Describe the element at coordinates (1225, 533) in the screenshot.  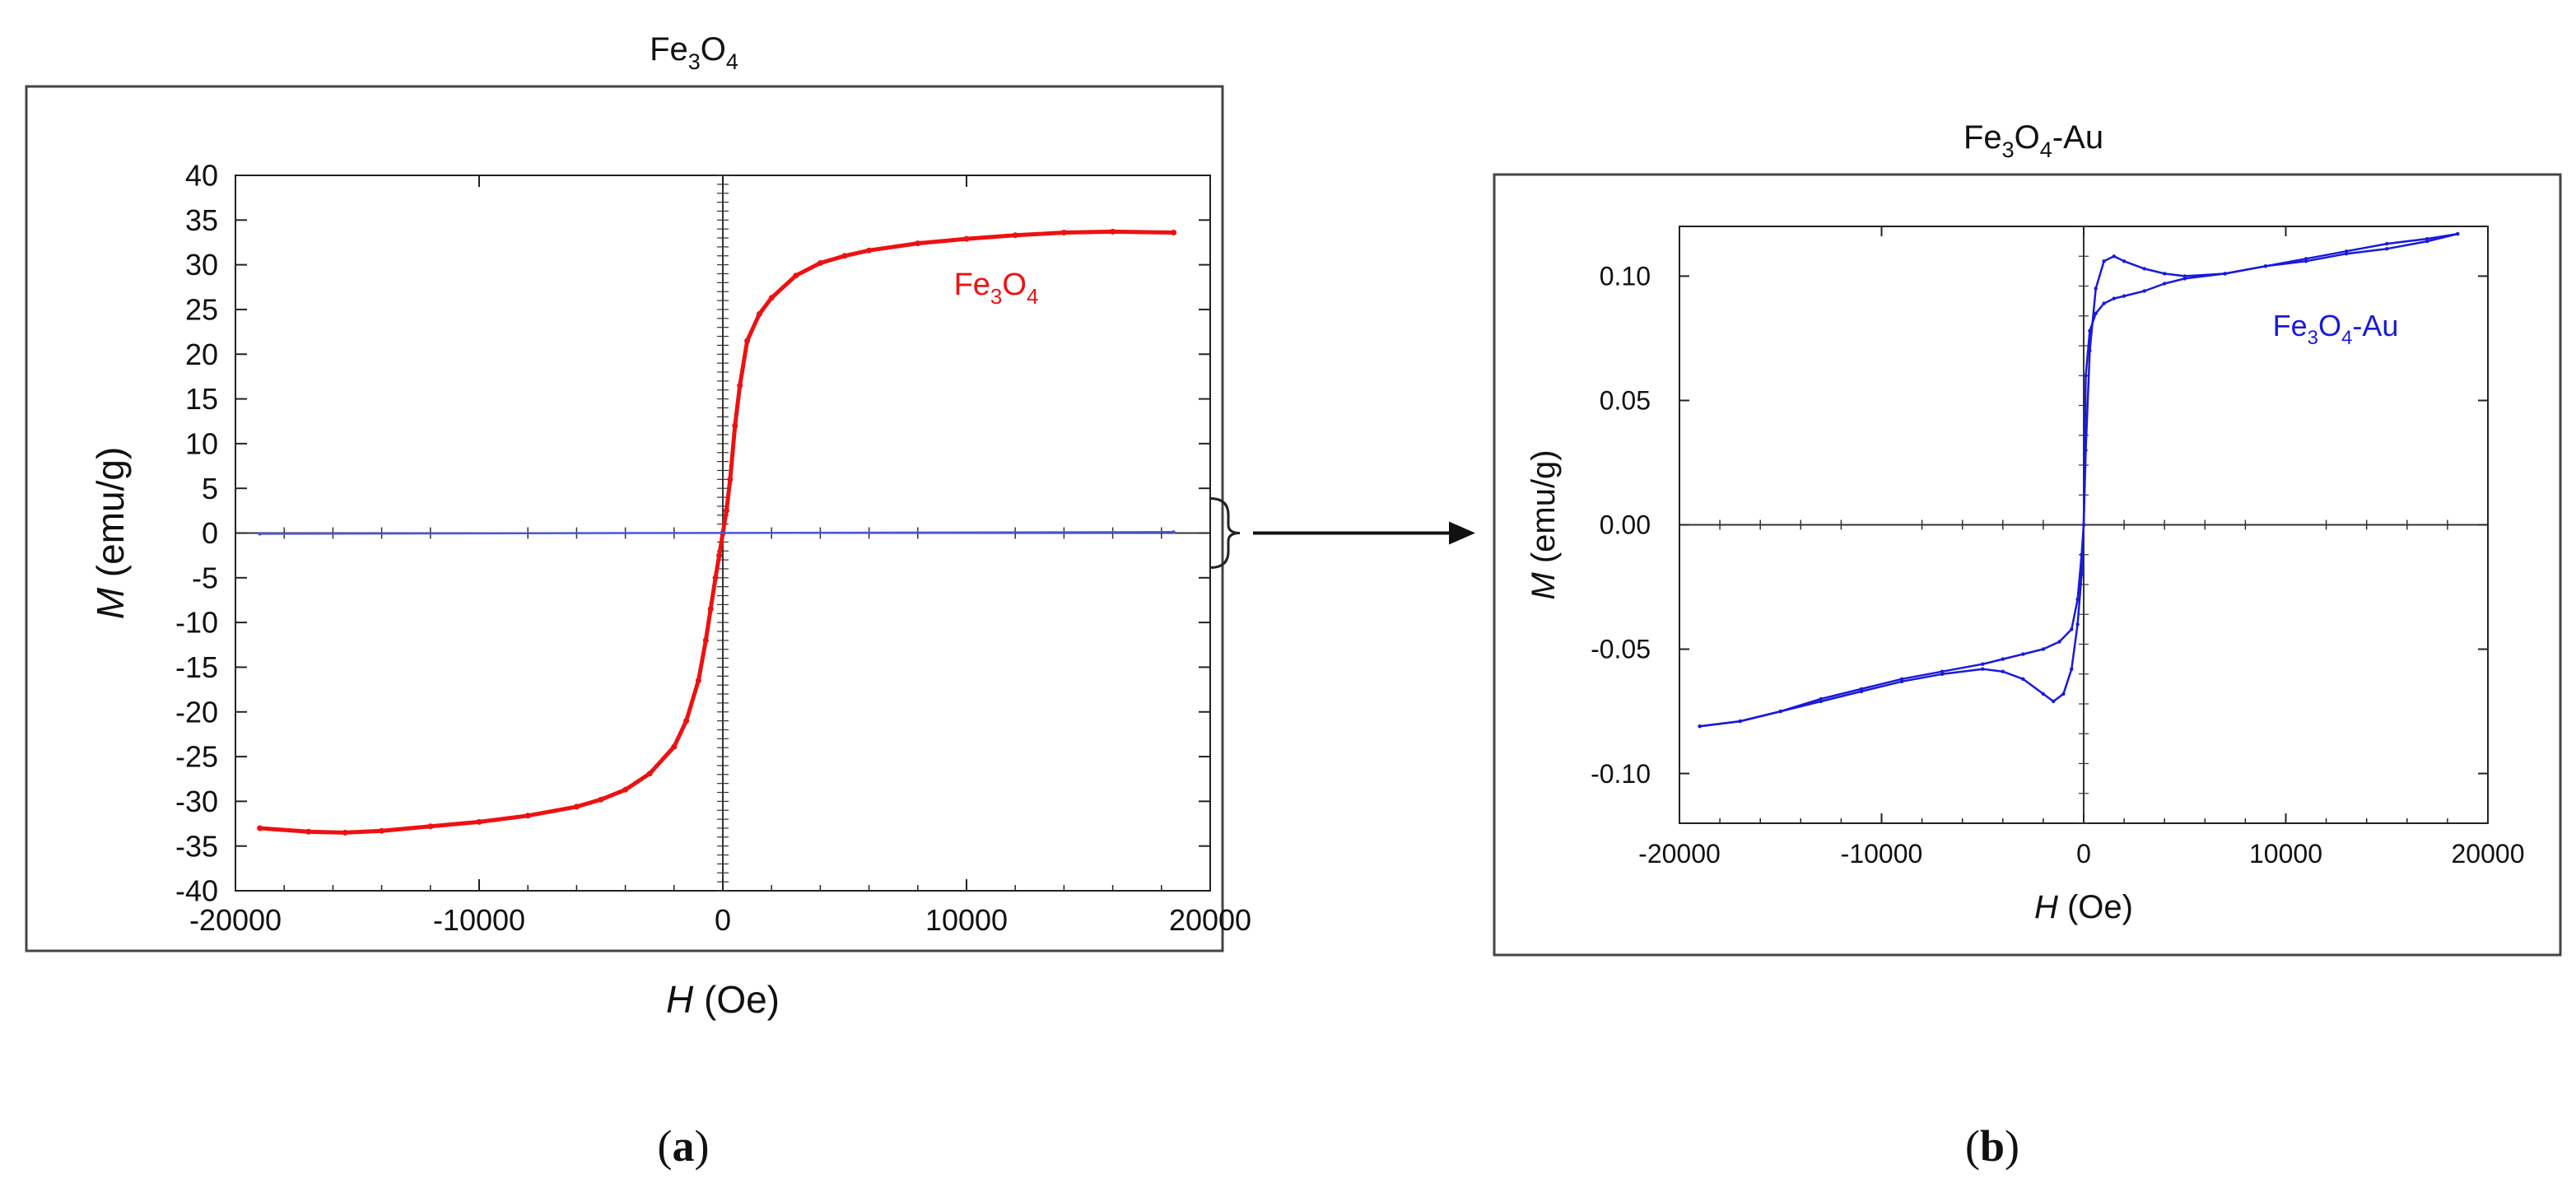
I see `curly-brace` at that location.